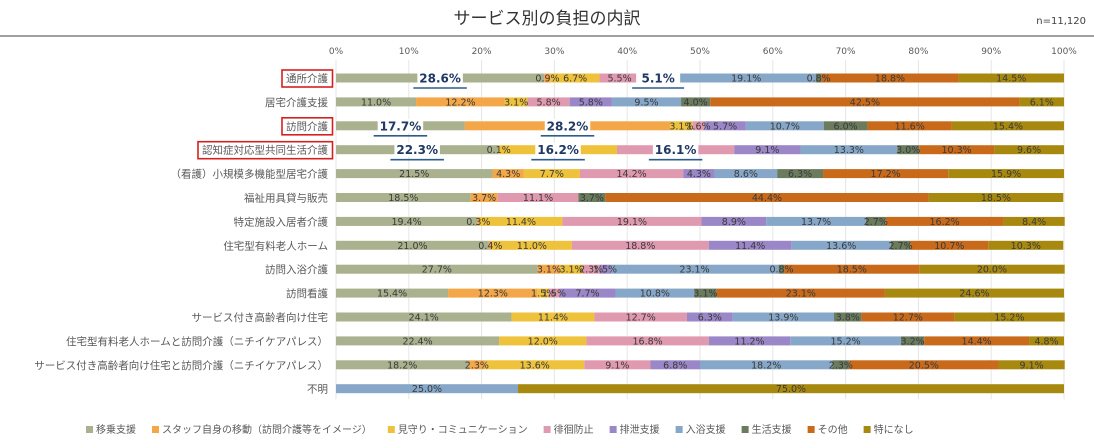 The image size is (1094, 448). I want to click on data-label: 15.4%, so click(392, 294).